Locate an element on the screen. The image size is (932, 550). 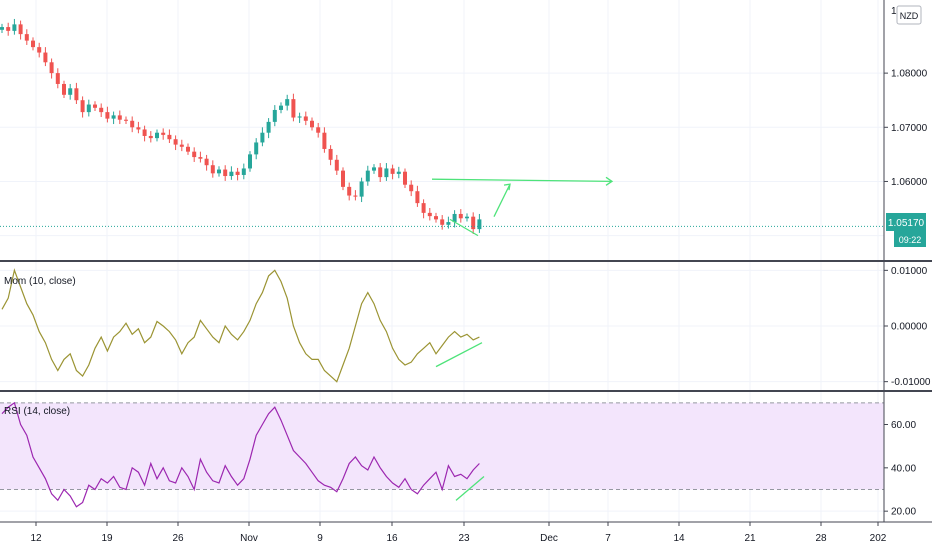
currency-badge is located at coordinates (909, 15).